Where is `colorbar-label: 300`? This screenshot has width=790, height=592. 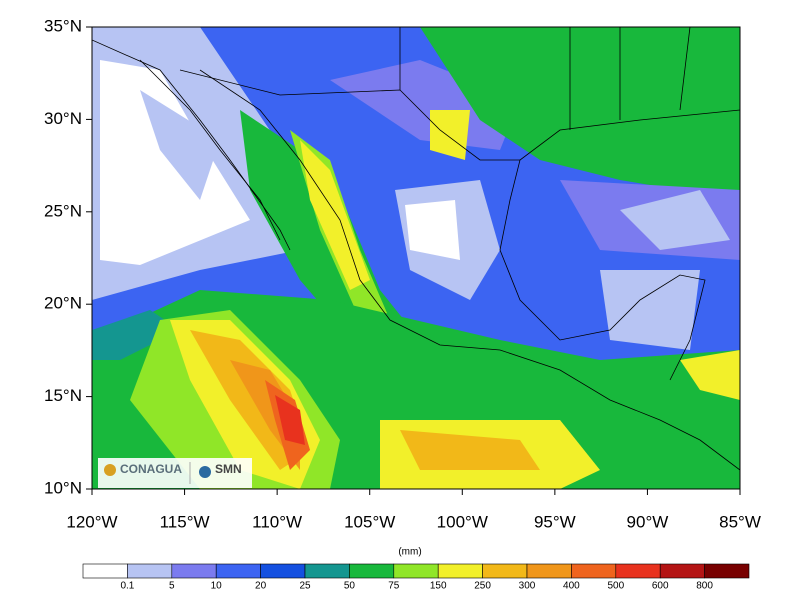
colorbar-label: 300 is located at coordinates (527, 586).